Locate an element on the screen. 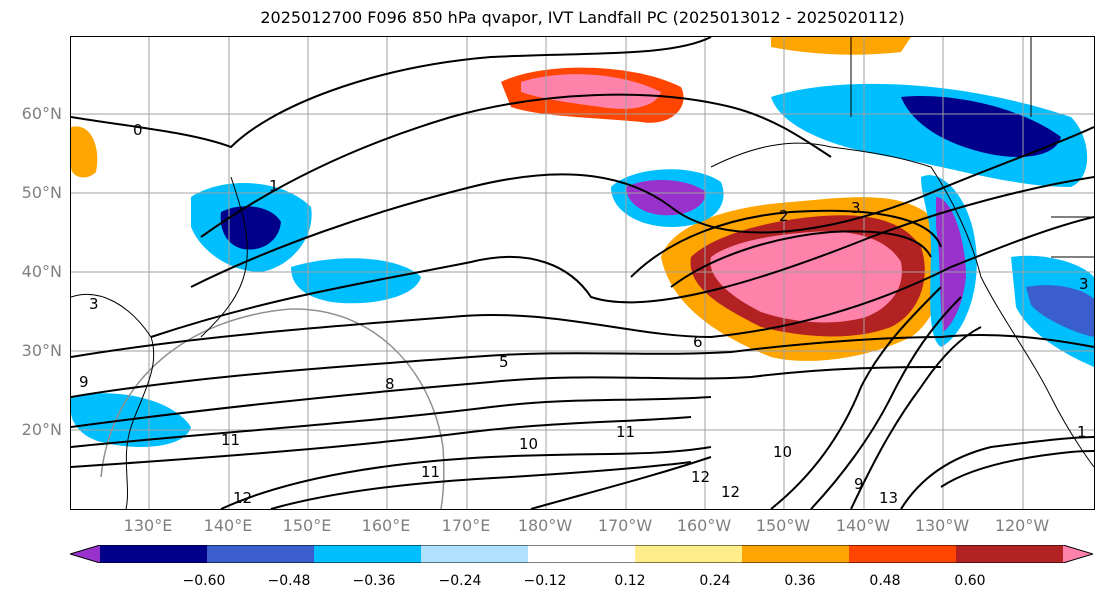 The height and width of the screenshot is (601, 1105). colorbar-extend-low is located at coordinates (85, 554).